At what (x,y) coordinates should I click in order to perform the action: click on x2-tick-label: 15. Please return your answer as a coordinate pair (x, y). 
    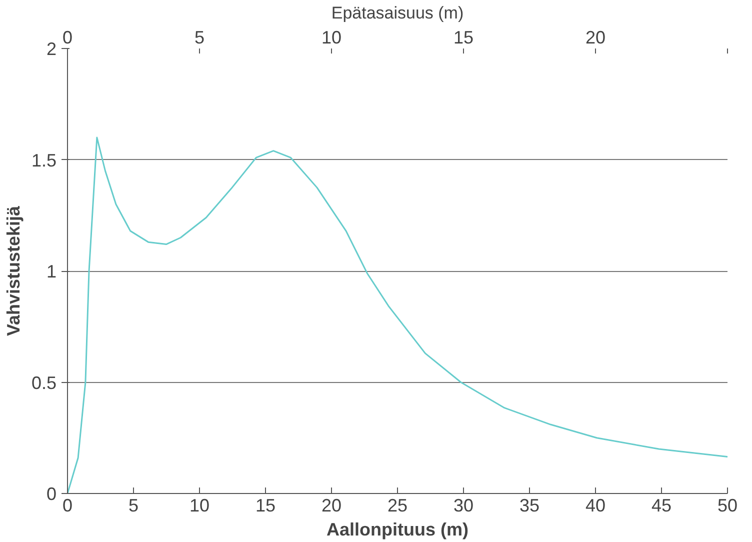
    Looking at the image, I should click on (463, 38).